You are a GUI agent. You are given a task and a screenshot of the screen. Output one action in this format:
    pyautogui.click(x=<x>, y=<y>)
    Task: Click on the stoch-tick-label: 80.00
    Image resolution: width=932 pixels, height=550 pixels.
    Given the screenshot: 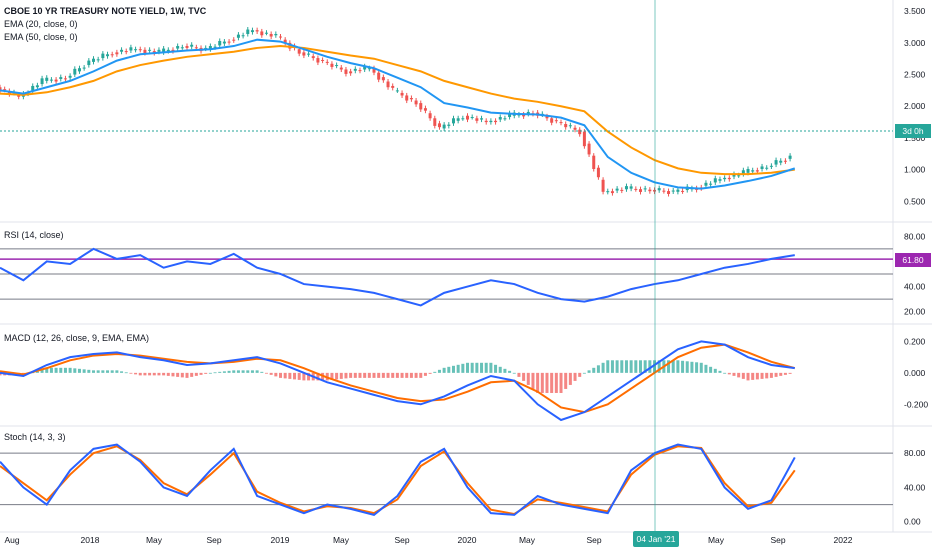 What is the action you would take?
    pyautogui.click(x=915, y=453)
    